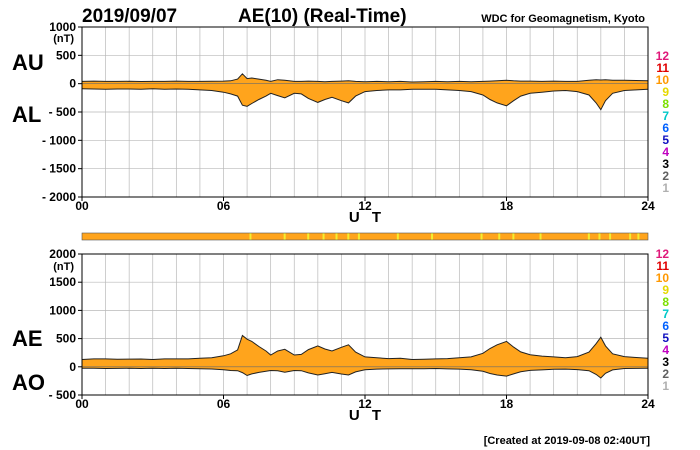  I want to click on x-axis-label-top: U T, so click(367, 217).